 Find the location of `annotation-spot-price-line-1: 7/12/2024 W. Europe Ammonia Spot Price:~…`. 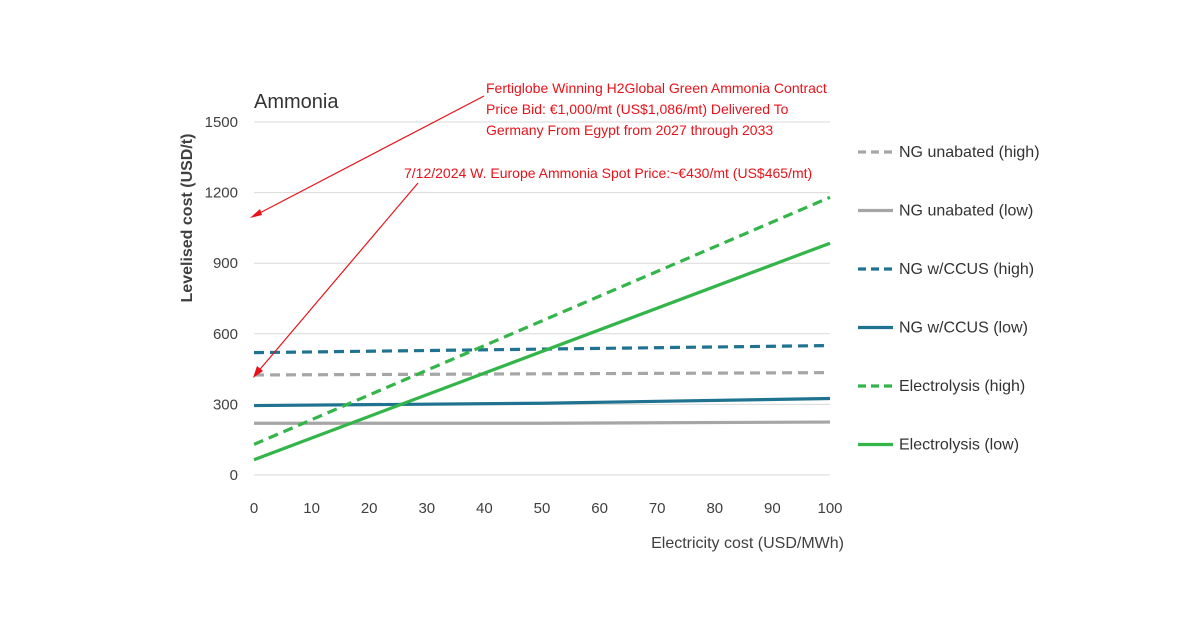

annotation-spot-price-line-1: 7/12/2024 W. Europe Ammonia Spot Price:~… is located at coordinates (608, 173).